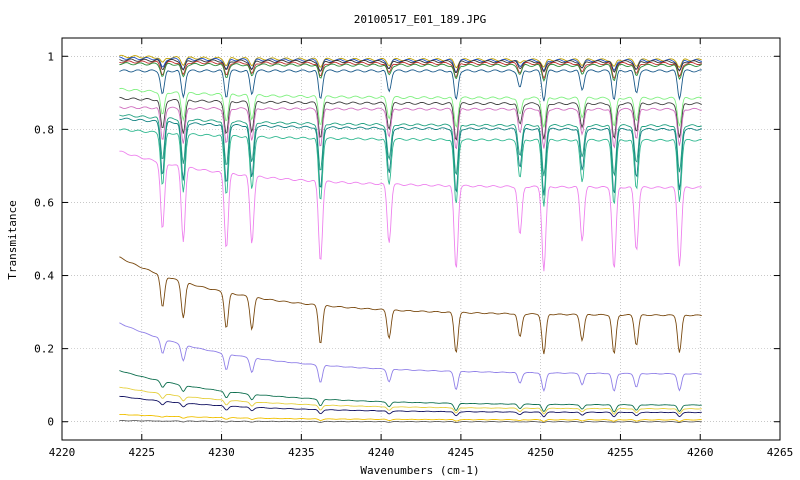 The image size is (800, 480). I want to click on x-tick-label: 4255, so click(620, 452).